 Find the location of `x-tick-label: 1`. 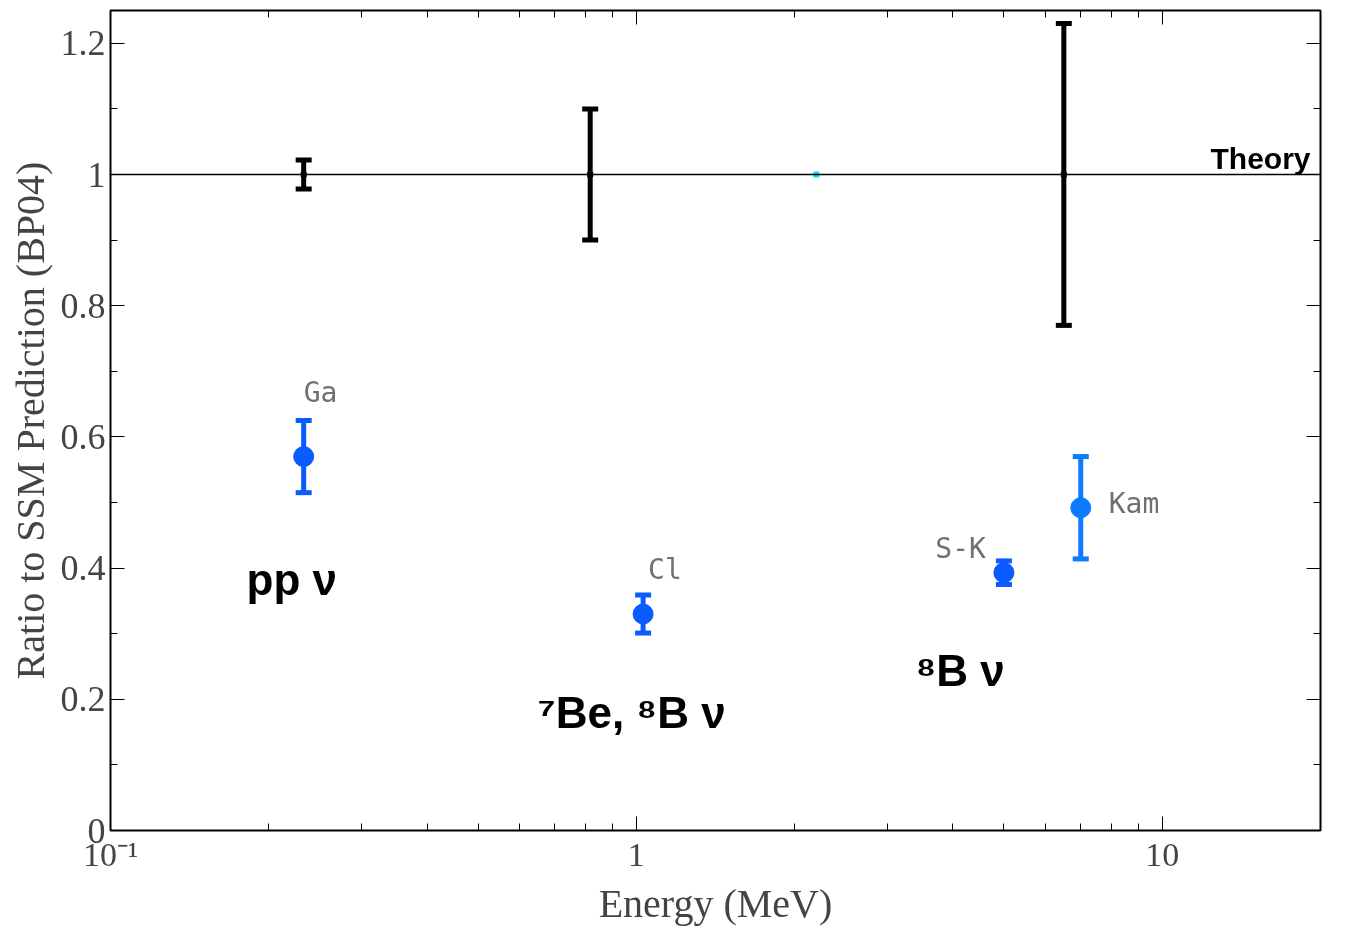

x-tick-label: 1 is located at coordinates (636, 854).